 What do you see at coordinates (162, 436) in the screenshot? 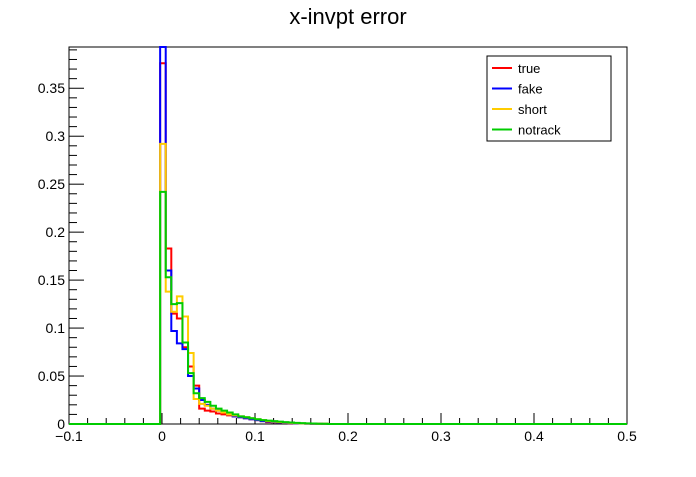
I see `x-tick-label: 0` at bounding box center [162, 436].